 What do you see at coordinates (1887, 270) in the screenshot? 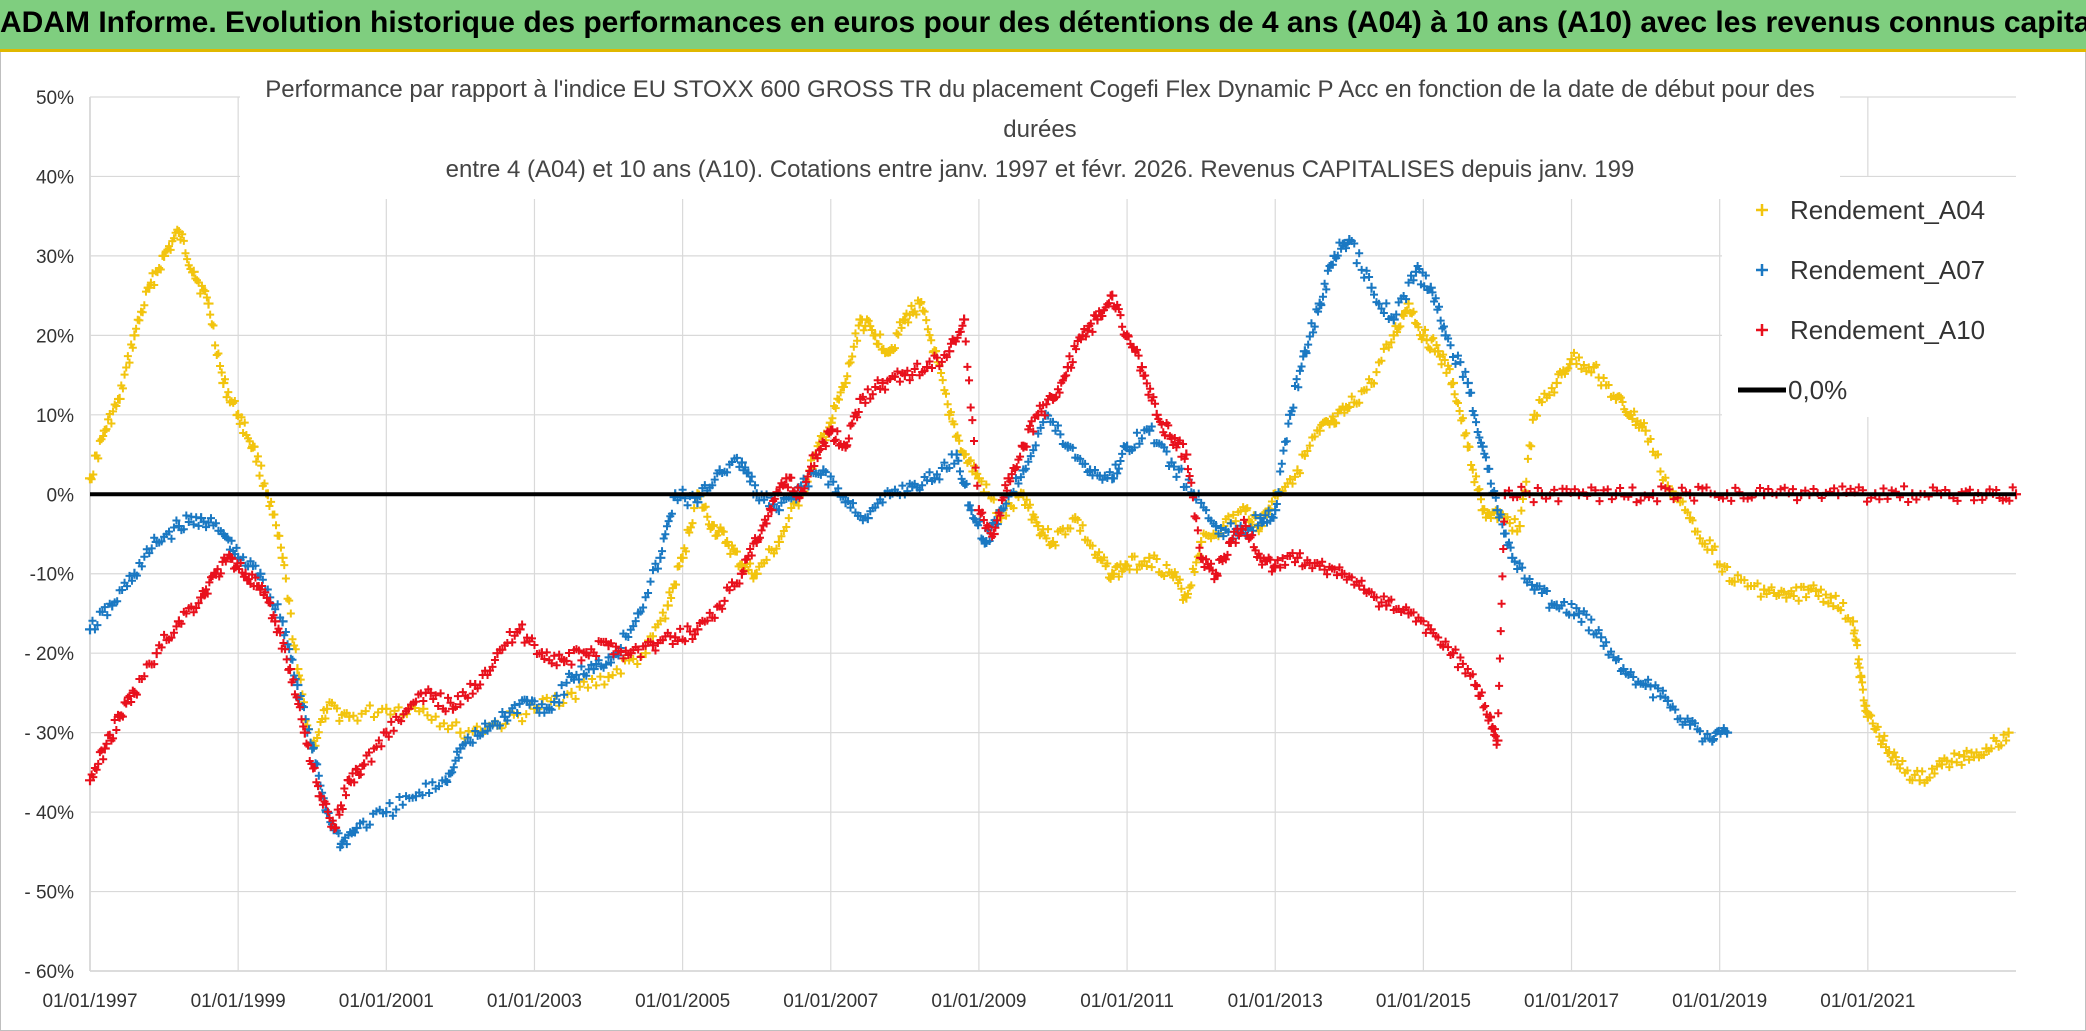
I see `legend-label: Rendement_A07` at bounding box center [1887, 270].